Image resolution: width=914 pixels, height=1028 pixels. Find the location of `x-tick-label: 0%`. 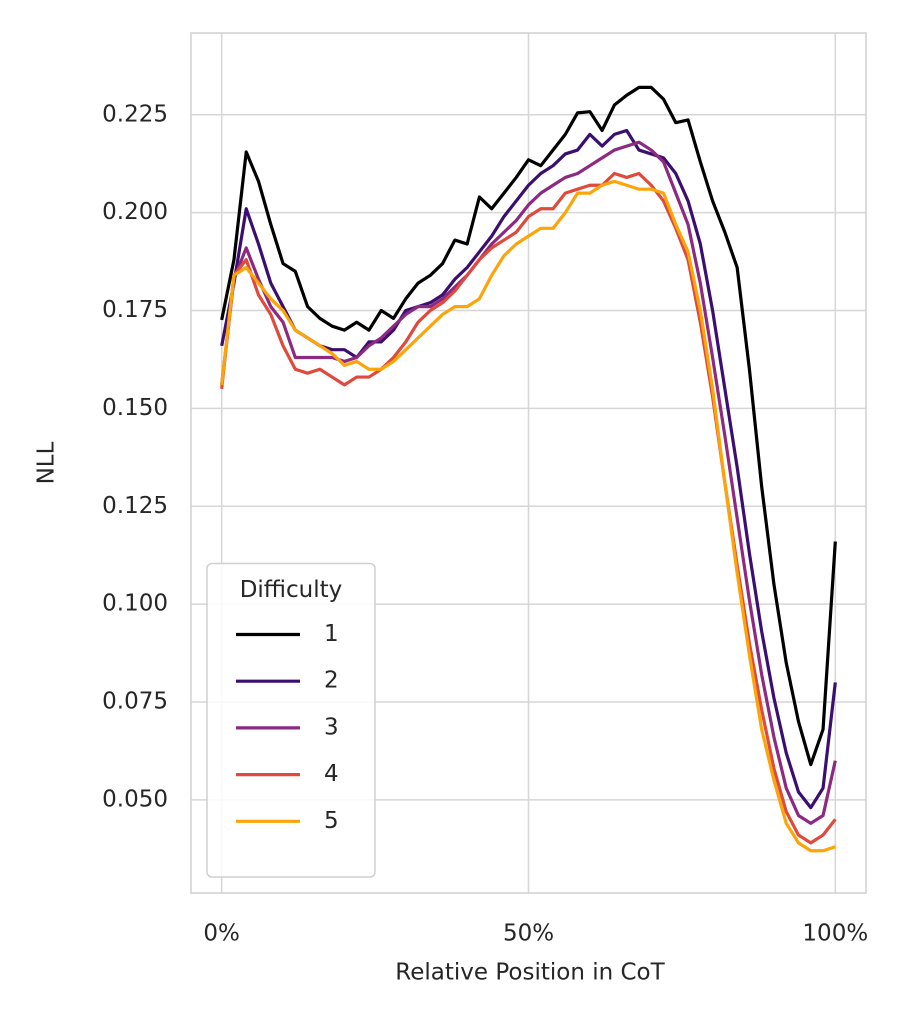

x-tick-label: 0% is located at coordinates (221, 934).